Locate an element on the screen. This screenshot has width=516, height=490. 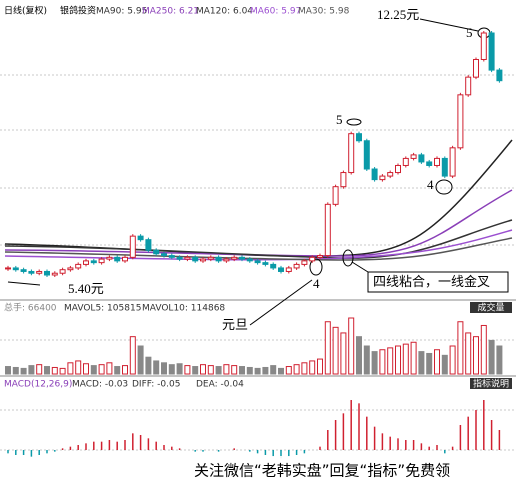
button-label: 成交量 is located at coordinates (490, 308).